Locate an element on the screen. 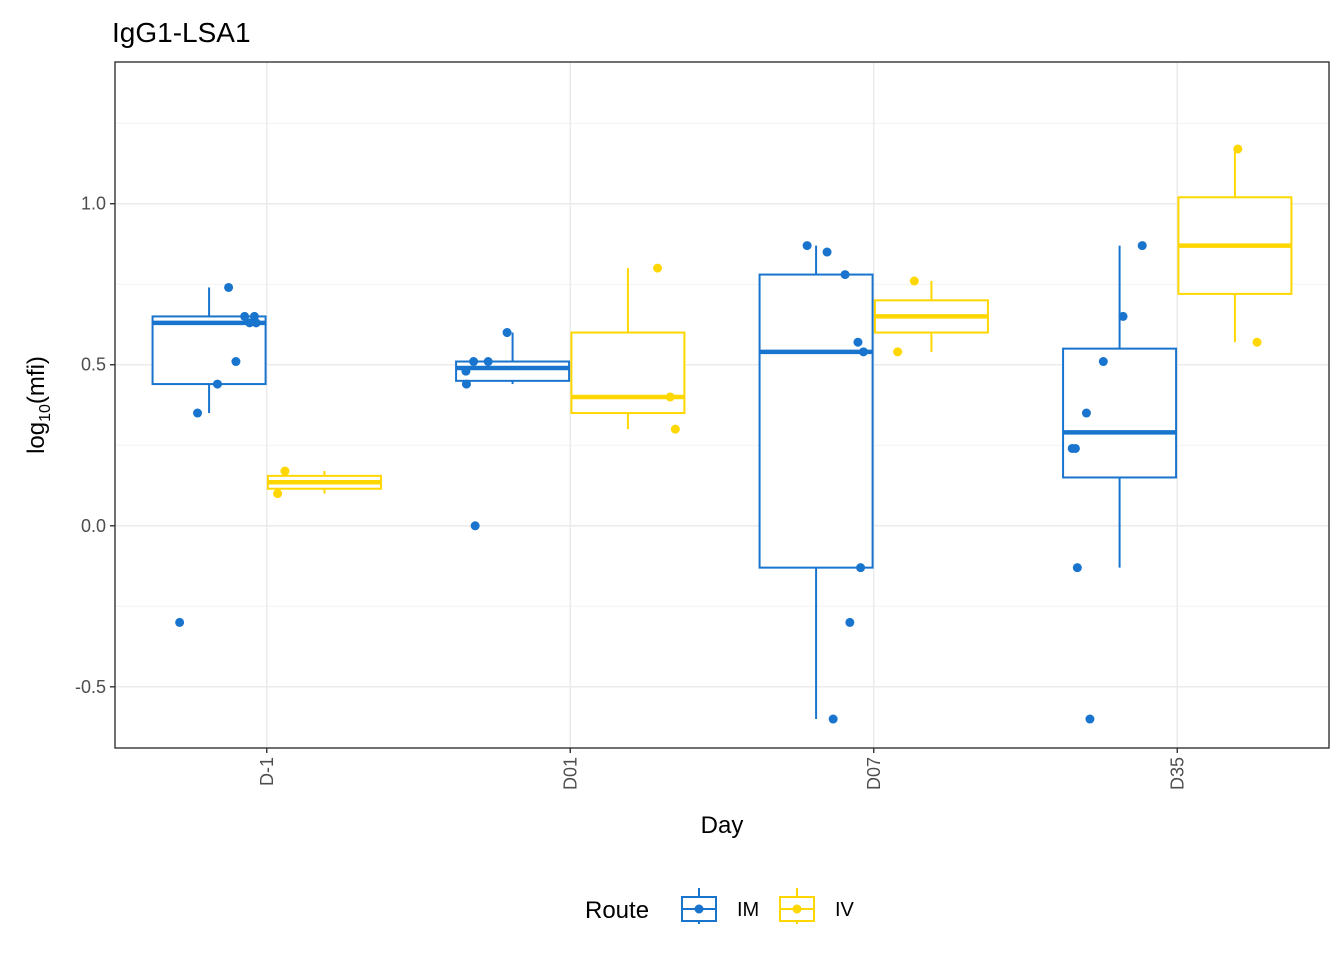 The image size is (1344, 960). box-IM-D07 is located at coordinates (816, 482).